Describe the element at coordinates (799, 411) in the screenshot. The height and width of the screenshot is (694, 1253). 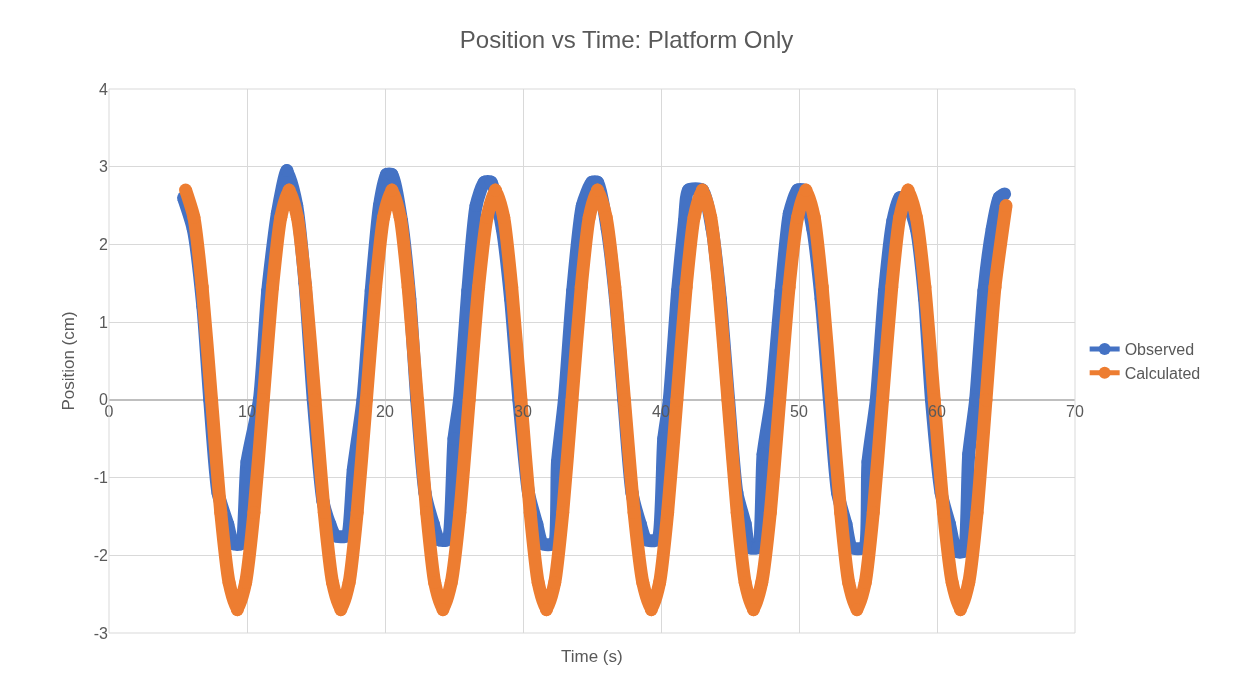
I see `x-tick-label: 50` at that location.